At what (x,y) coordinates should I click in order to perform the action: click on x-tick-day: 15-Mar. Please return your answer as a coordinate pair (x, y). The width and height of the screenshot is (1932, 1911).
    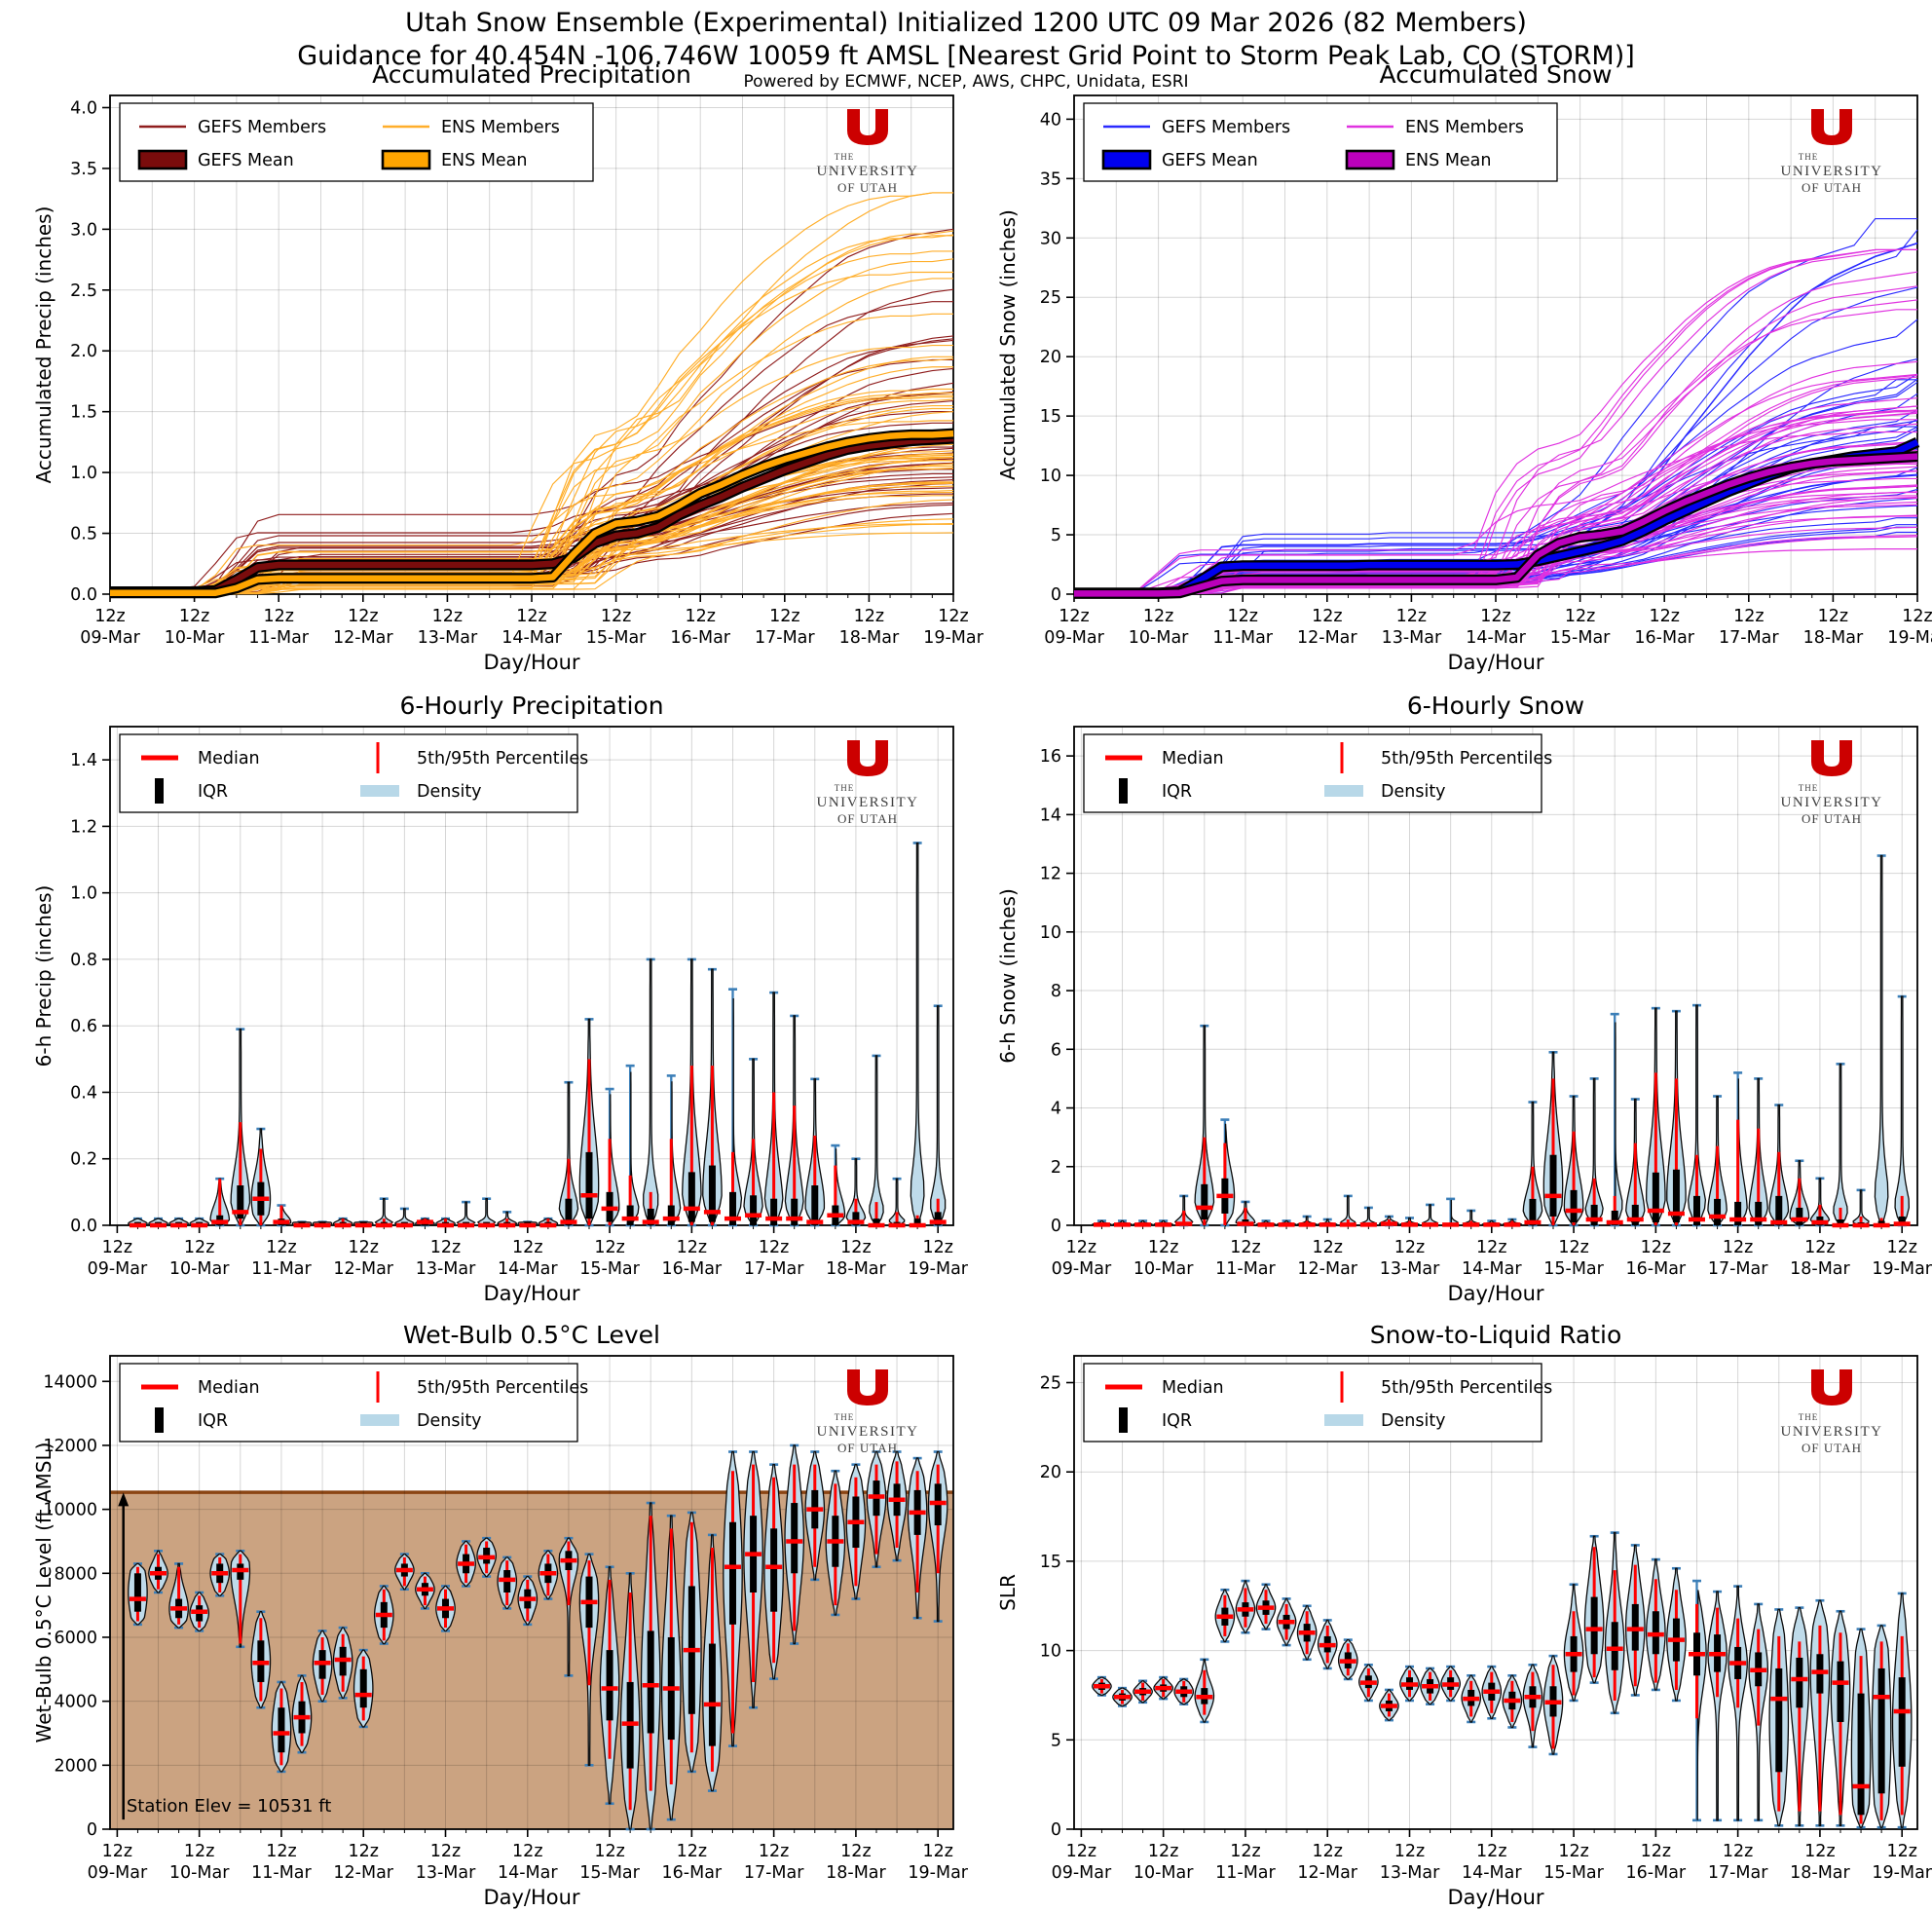
    Looking at the image, I should click on (1580, 638).